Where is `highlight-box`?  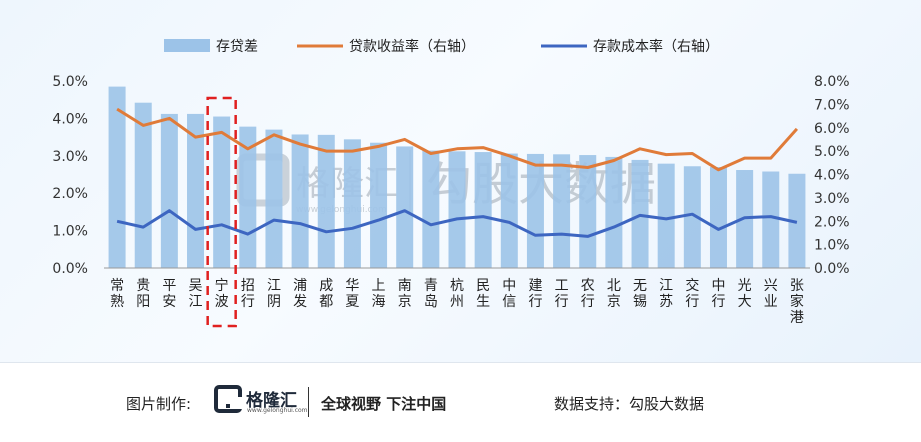
highlight-box is located at coordinates (221, 212).